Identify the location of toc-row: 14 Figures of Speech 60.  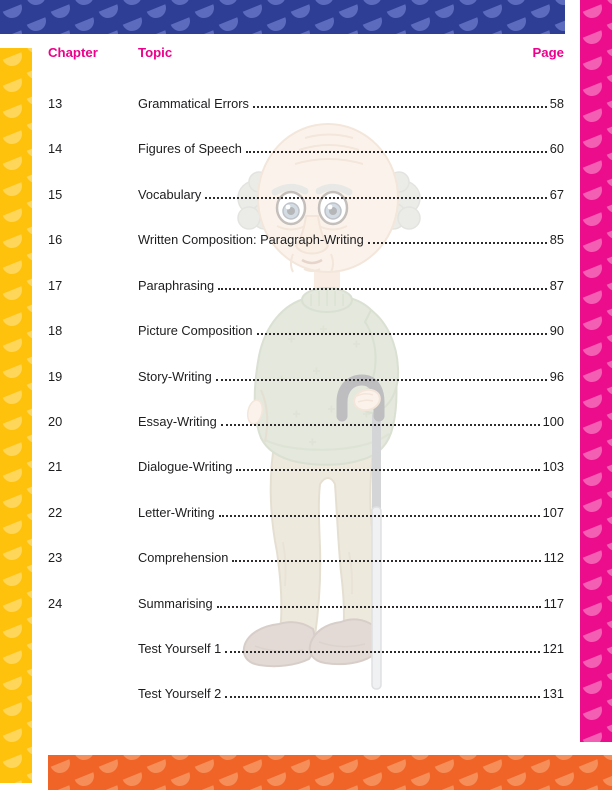
(306, 162).